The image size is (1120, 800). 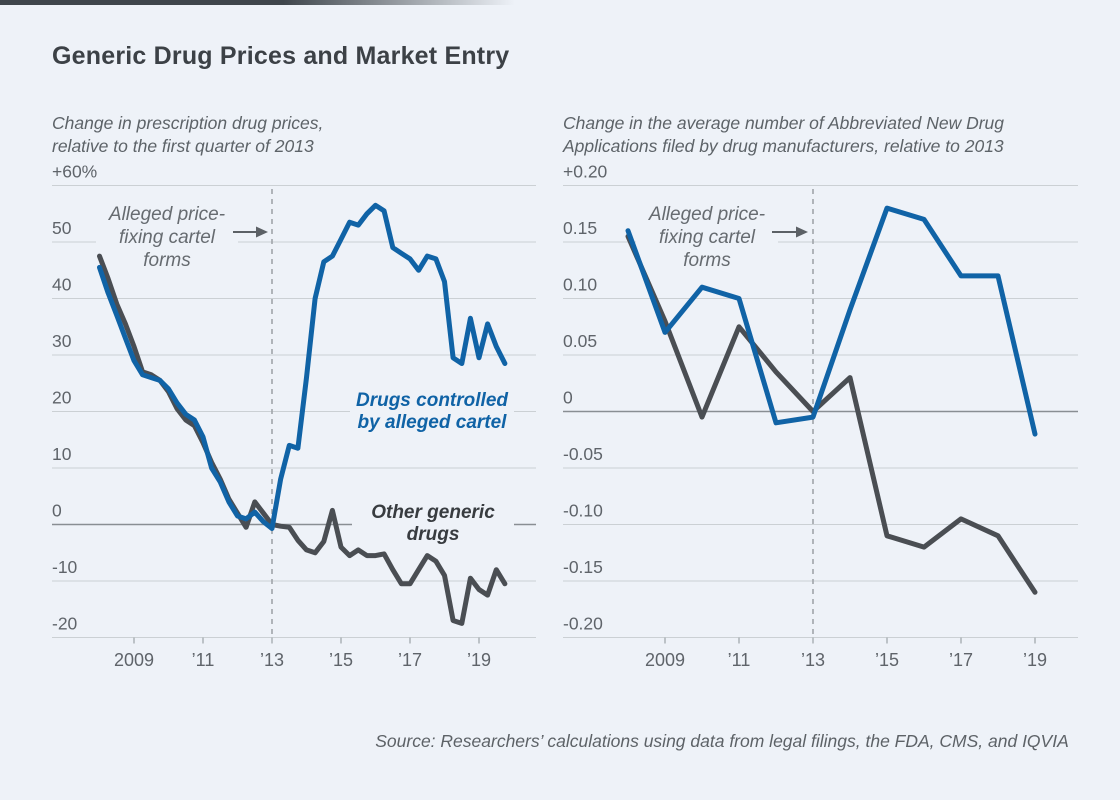 I want to click on y-tick-label: 30, so click(x=62, y=341).